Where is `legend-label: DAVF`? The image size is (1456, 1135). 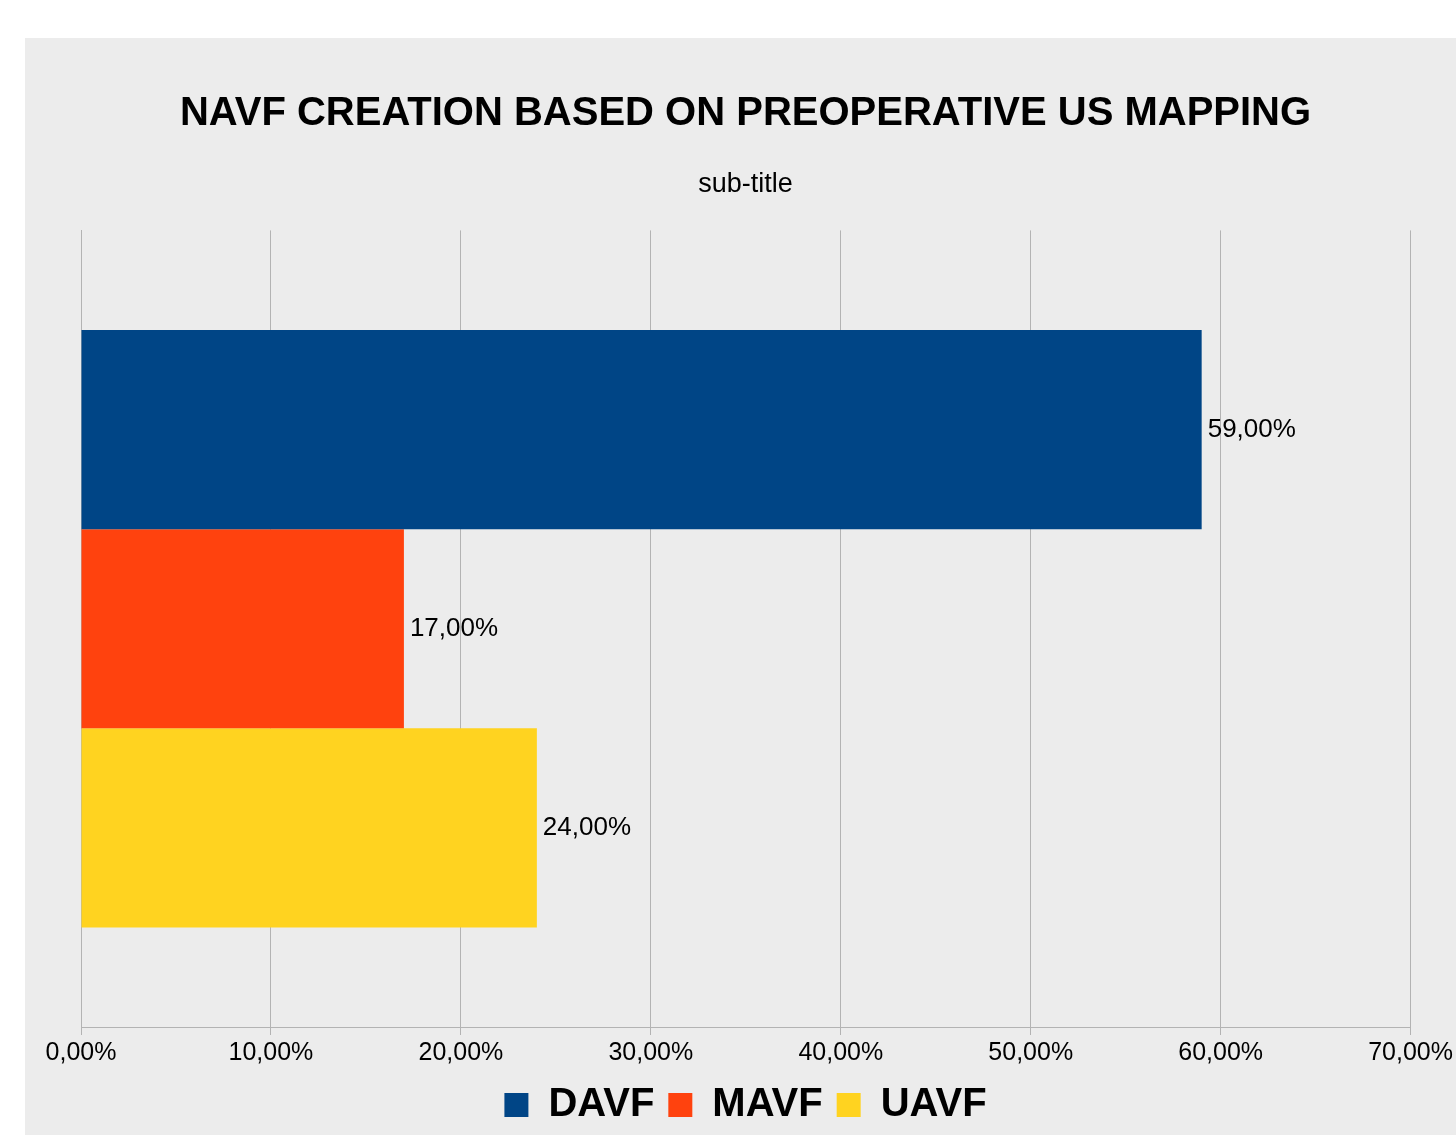
legend-label: DAVF is located at coordinates (601, 1102).